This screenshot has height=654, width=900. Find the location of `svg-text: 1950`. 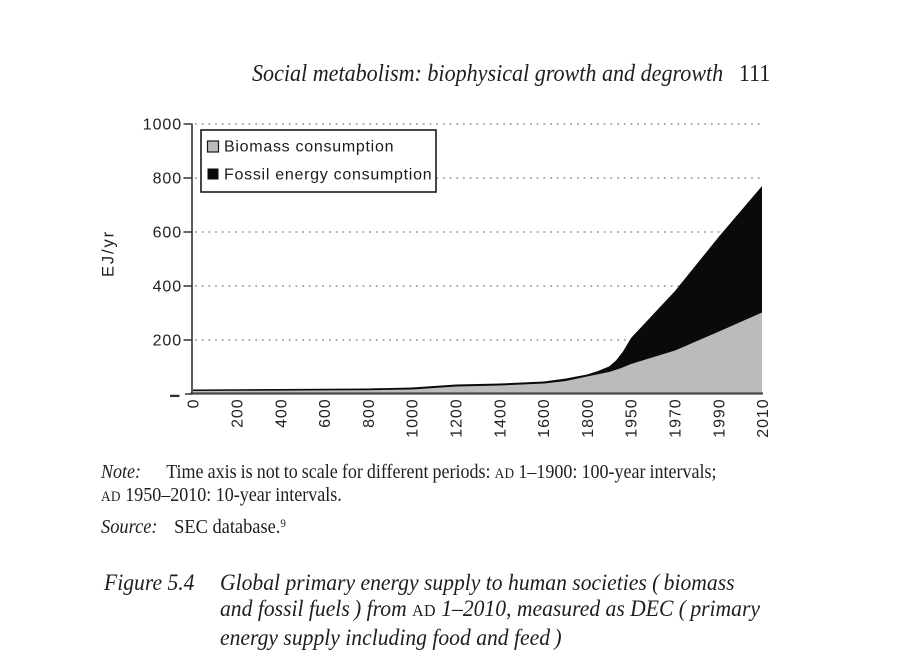

svg-text: 1950 is located at coordinates (632, 418).